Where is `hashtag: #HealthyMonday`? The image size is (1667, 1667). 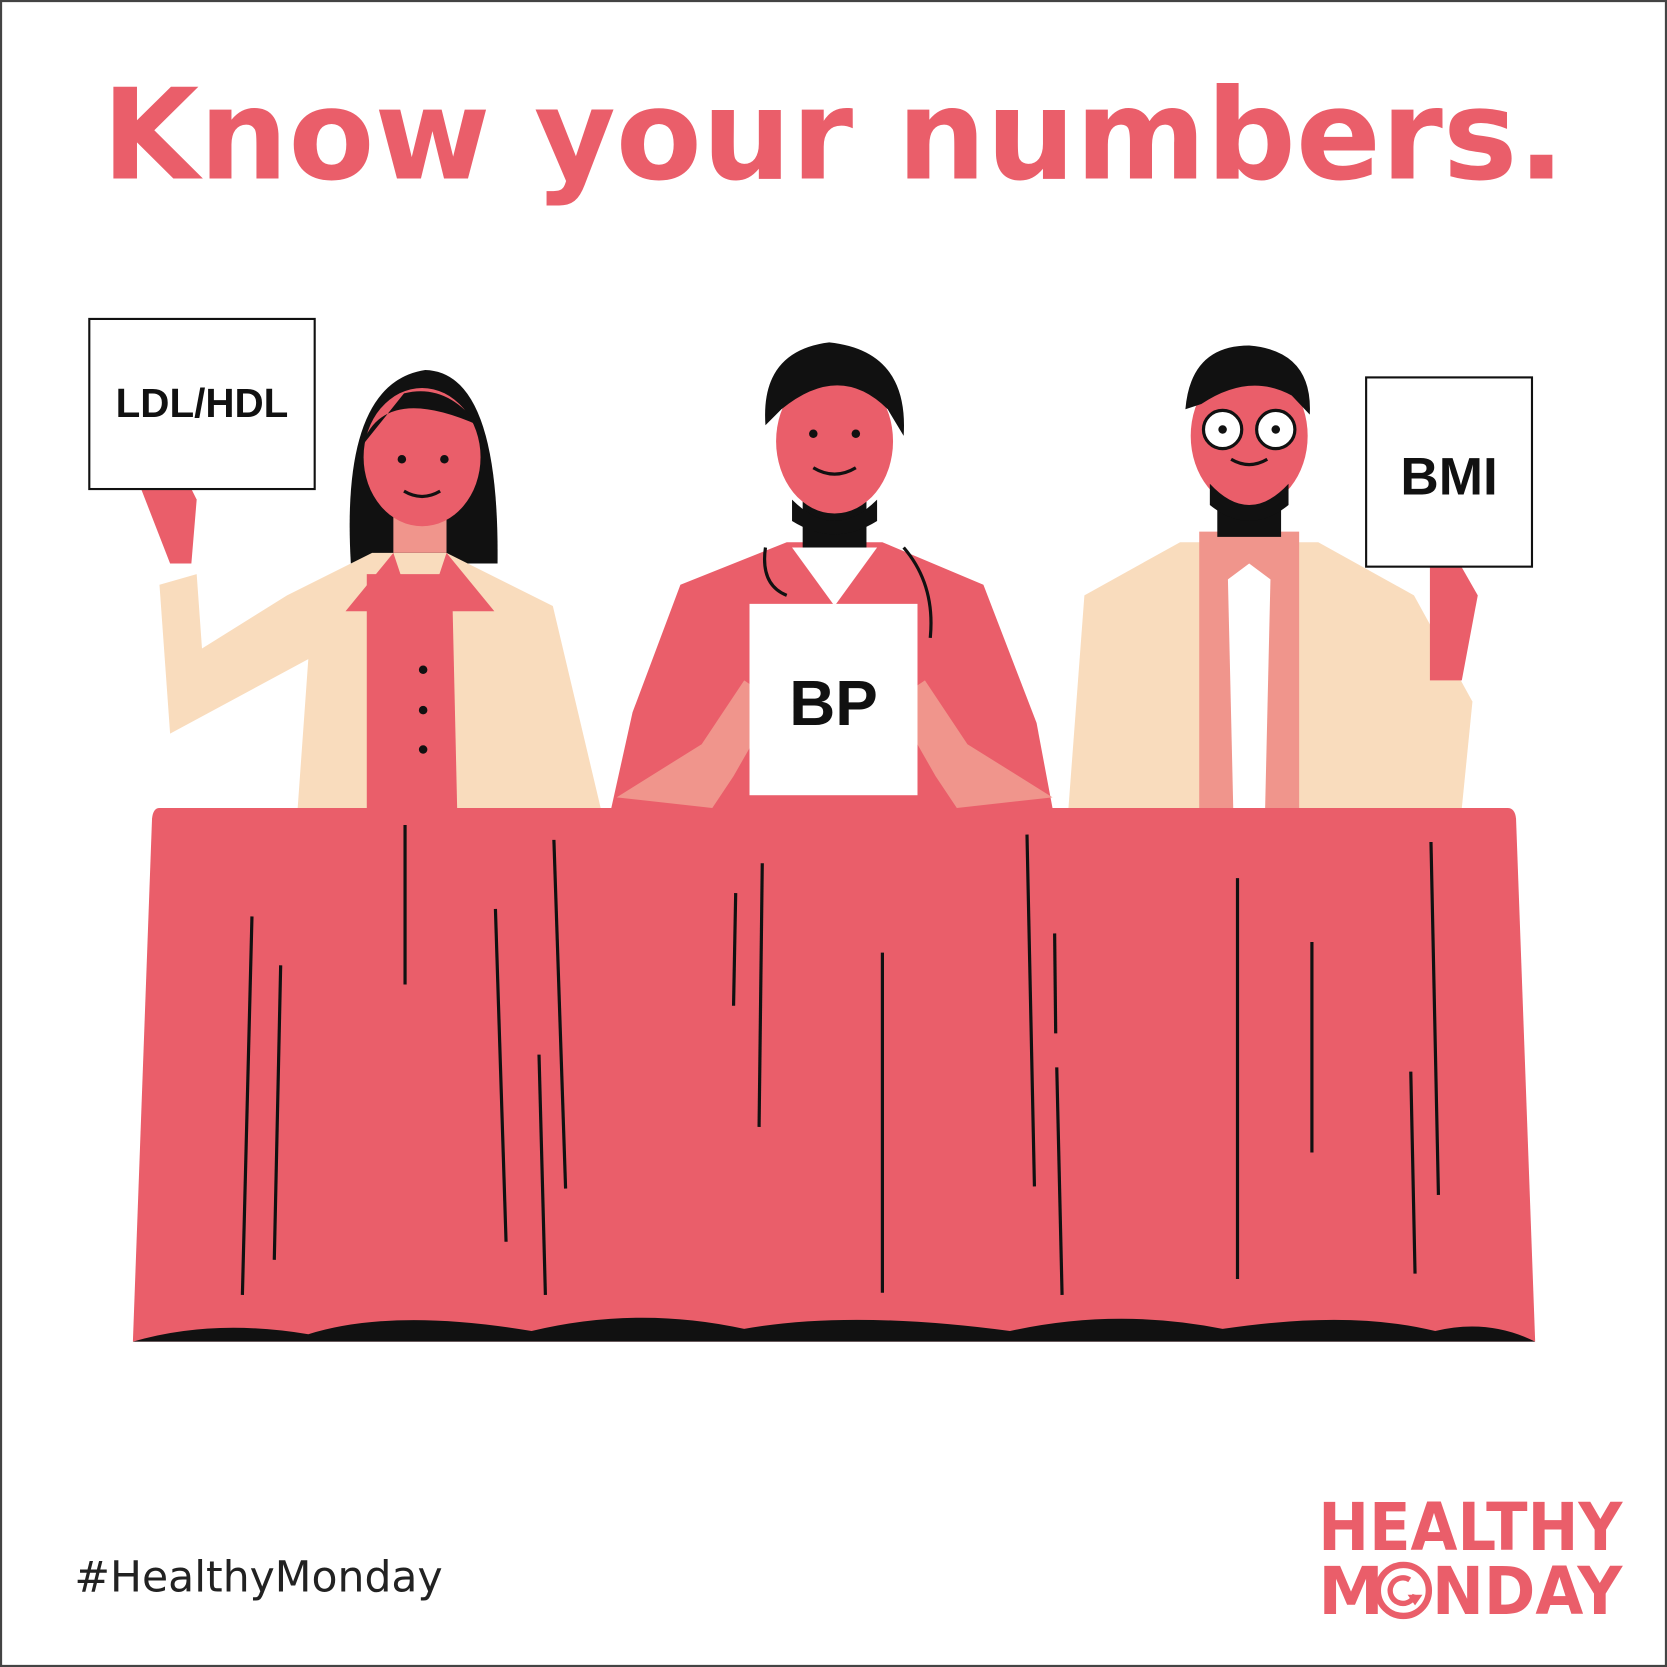 hashtag: #HealthyMonday is located at coordinates (258, 1578).